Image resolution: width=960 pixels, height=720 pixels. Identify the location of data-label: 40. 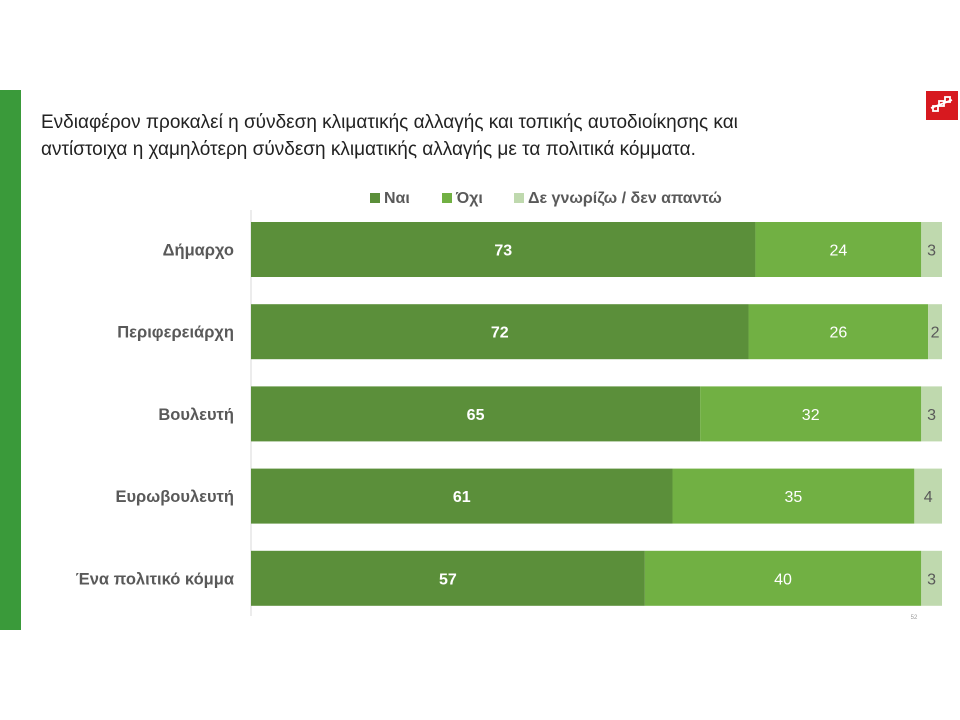
(783, 579).